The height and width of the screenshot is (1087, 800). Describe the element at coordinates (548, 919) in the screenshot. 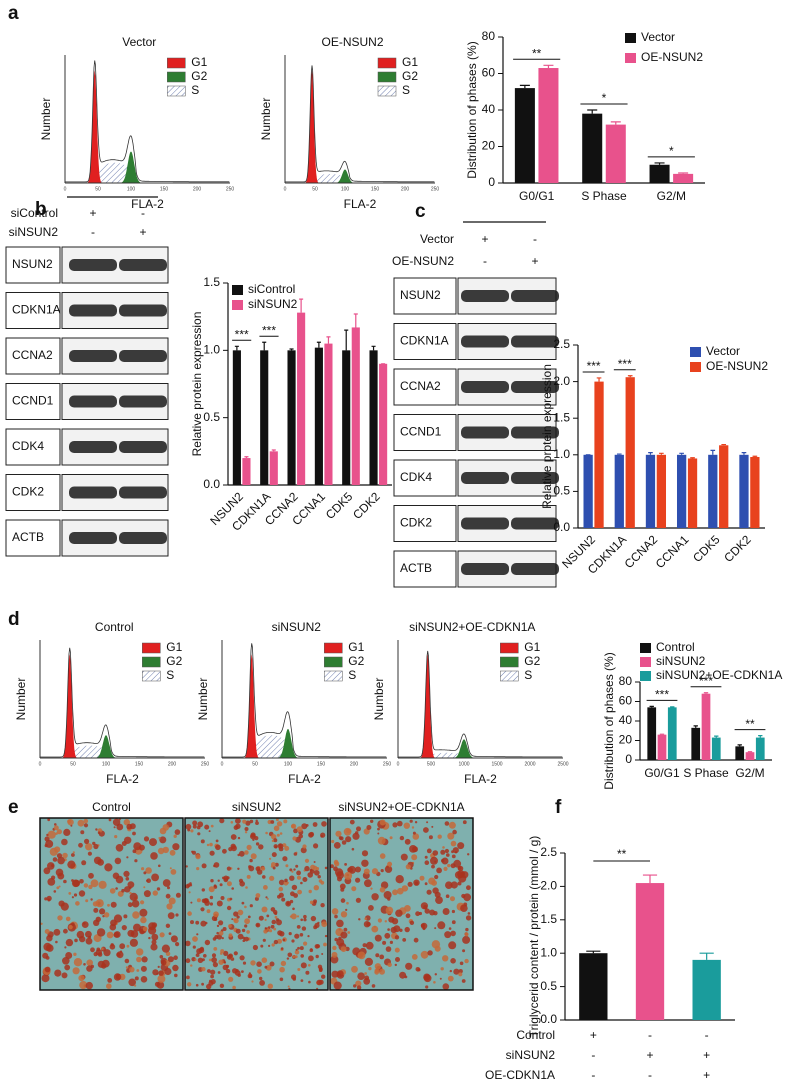

I see `y-tick-label: 1.5` at that location.